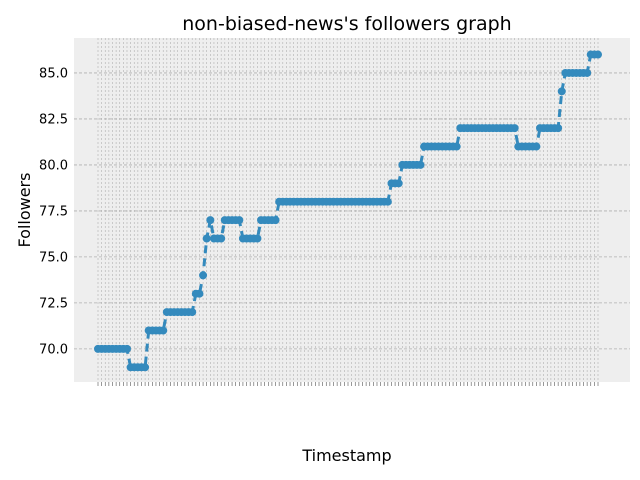 The image size is (640, 480). I want to click on y-tick-label: 80.0, so click(53, 165).